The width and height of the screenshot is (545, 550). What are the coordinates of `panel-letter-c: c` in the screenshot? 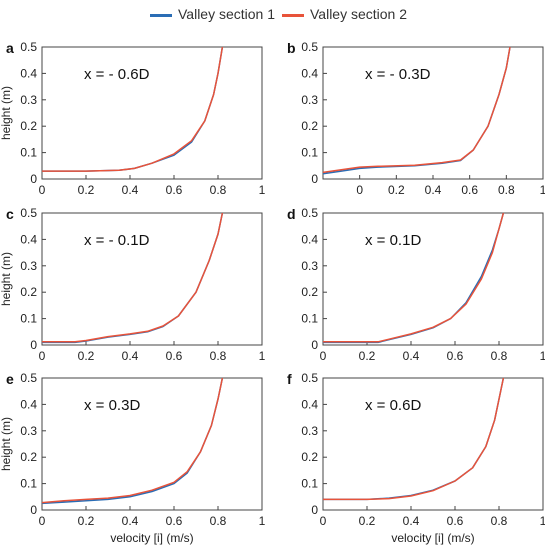 It's located at (10, 214).